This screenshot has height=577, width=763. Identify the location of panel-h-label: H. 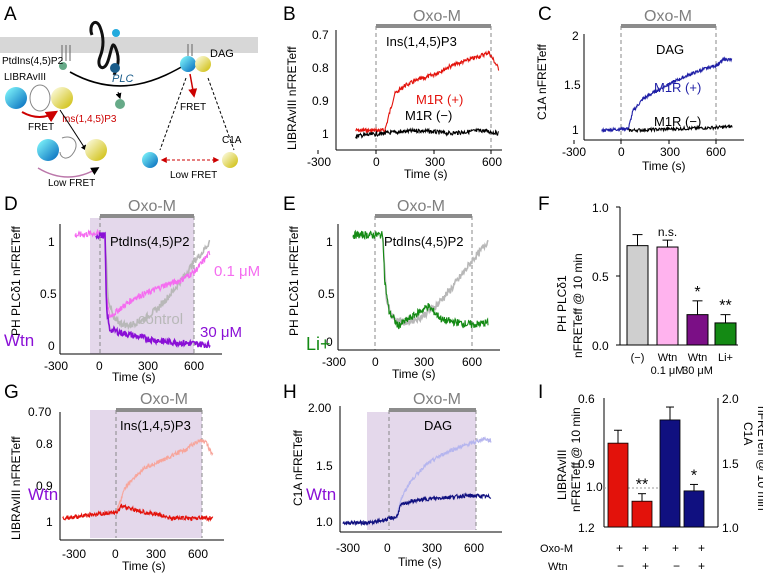
(290, 392).